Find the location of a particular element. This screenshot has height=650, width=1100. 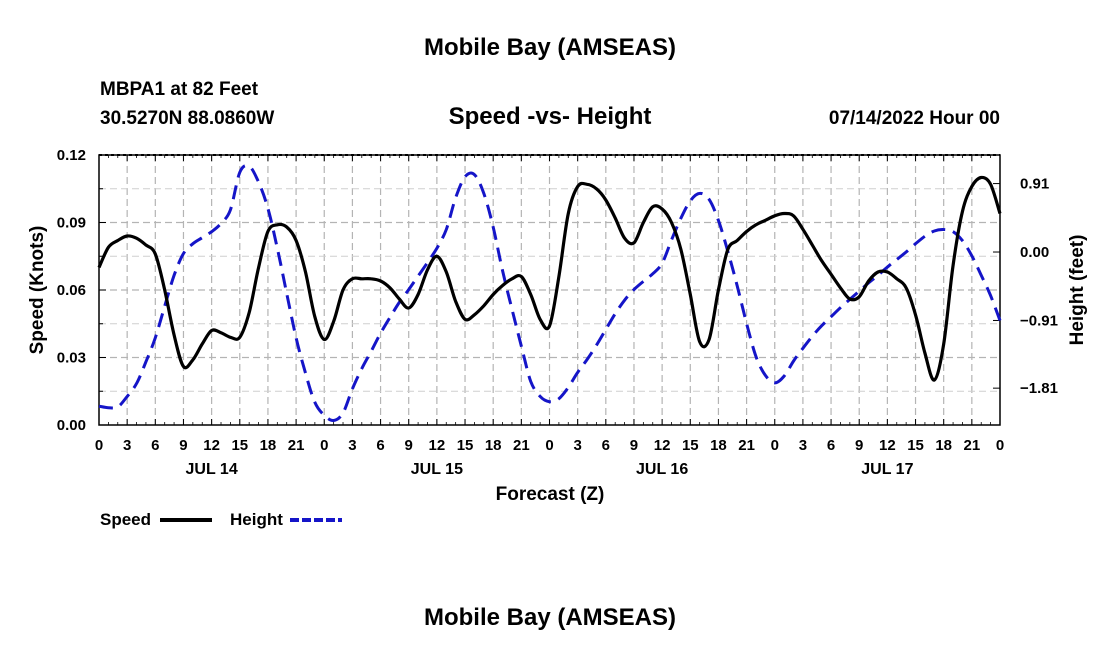

legend: Speed Height is located at coordinates (221, 519).